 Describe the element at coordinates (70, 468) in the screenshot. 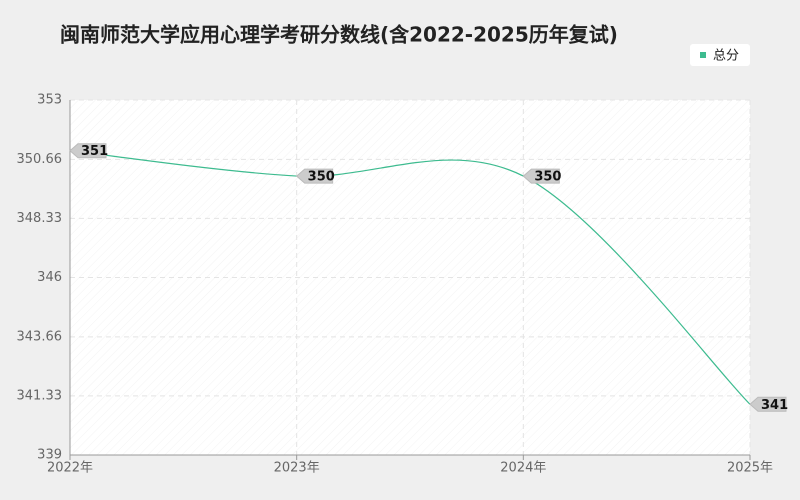

I see `x-tick-label: 2022年` at that location.